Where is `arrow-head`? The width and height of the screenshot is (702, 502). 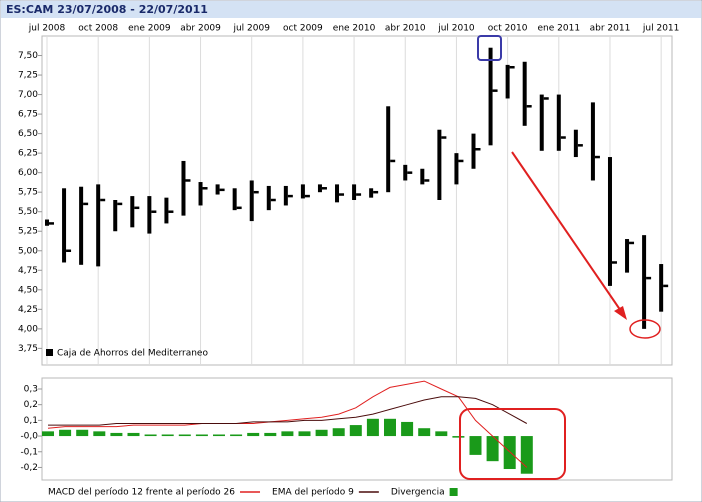 arrow-head is located at coordinates (620, 313).